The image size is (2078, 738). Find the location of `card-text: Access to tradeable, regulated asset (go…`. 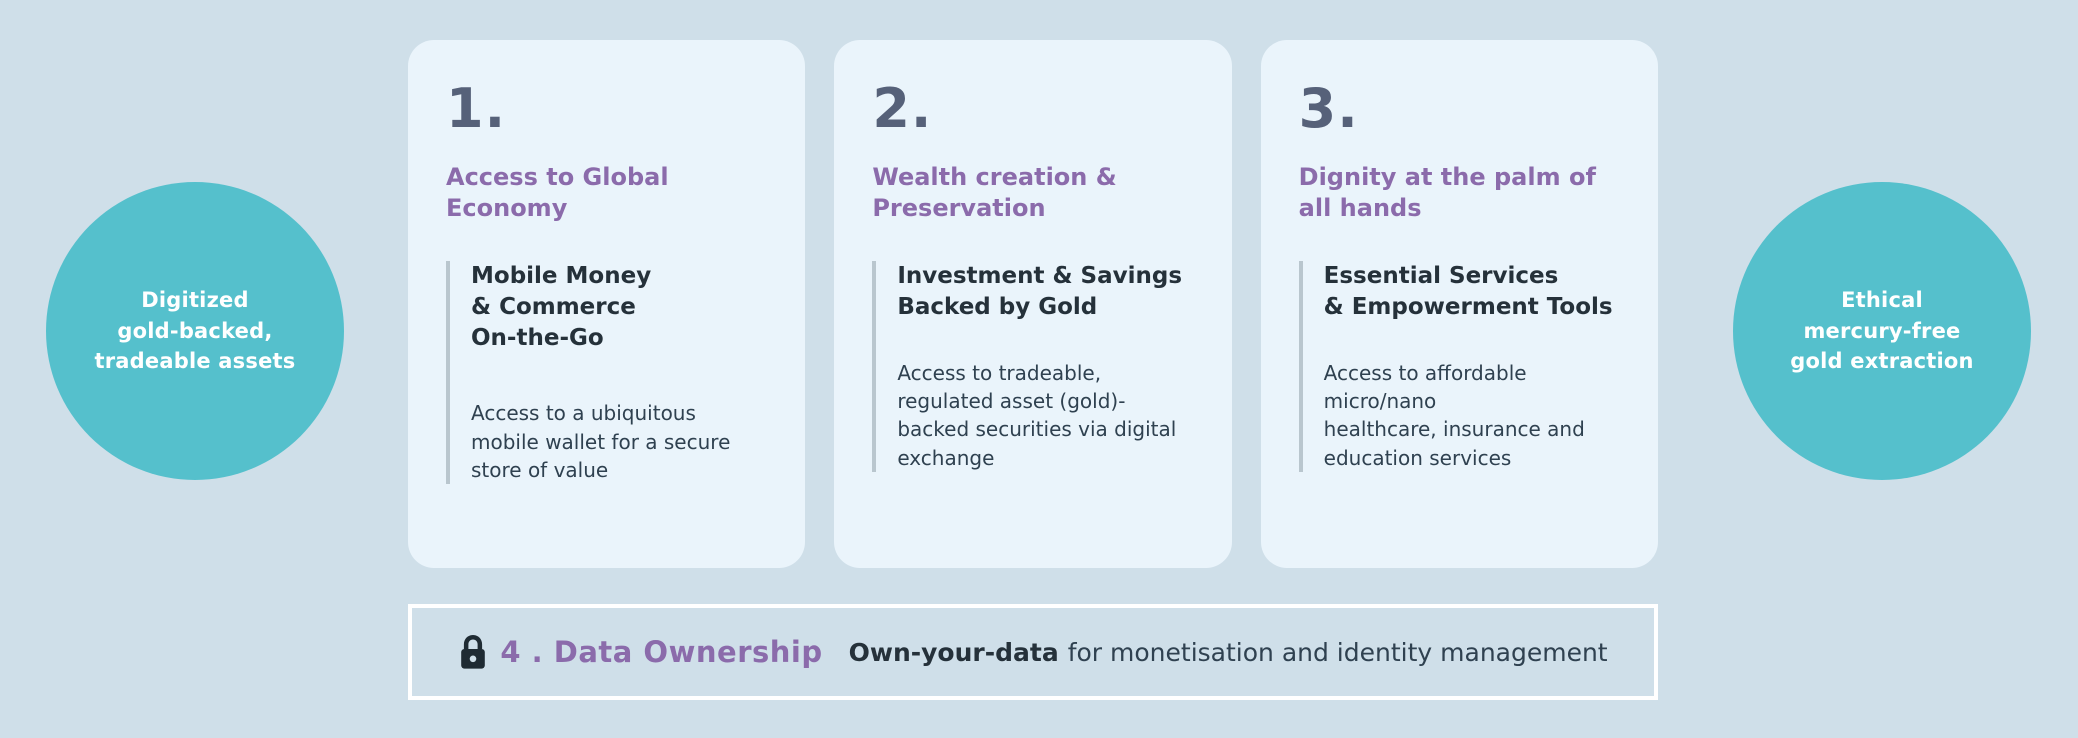

card-text: Access to tradeable, regulated asset (go… is located at coordinates (1037, 415).